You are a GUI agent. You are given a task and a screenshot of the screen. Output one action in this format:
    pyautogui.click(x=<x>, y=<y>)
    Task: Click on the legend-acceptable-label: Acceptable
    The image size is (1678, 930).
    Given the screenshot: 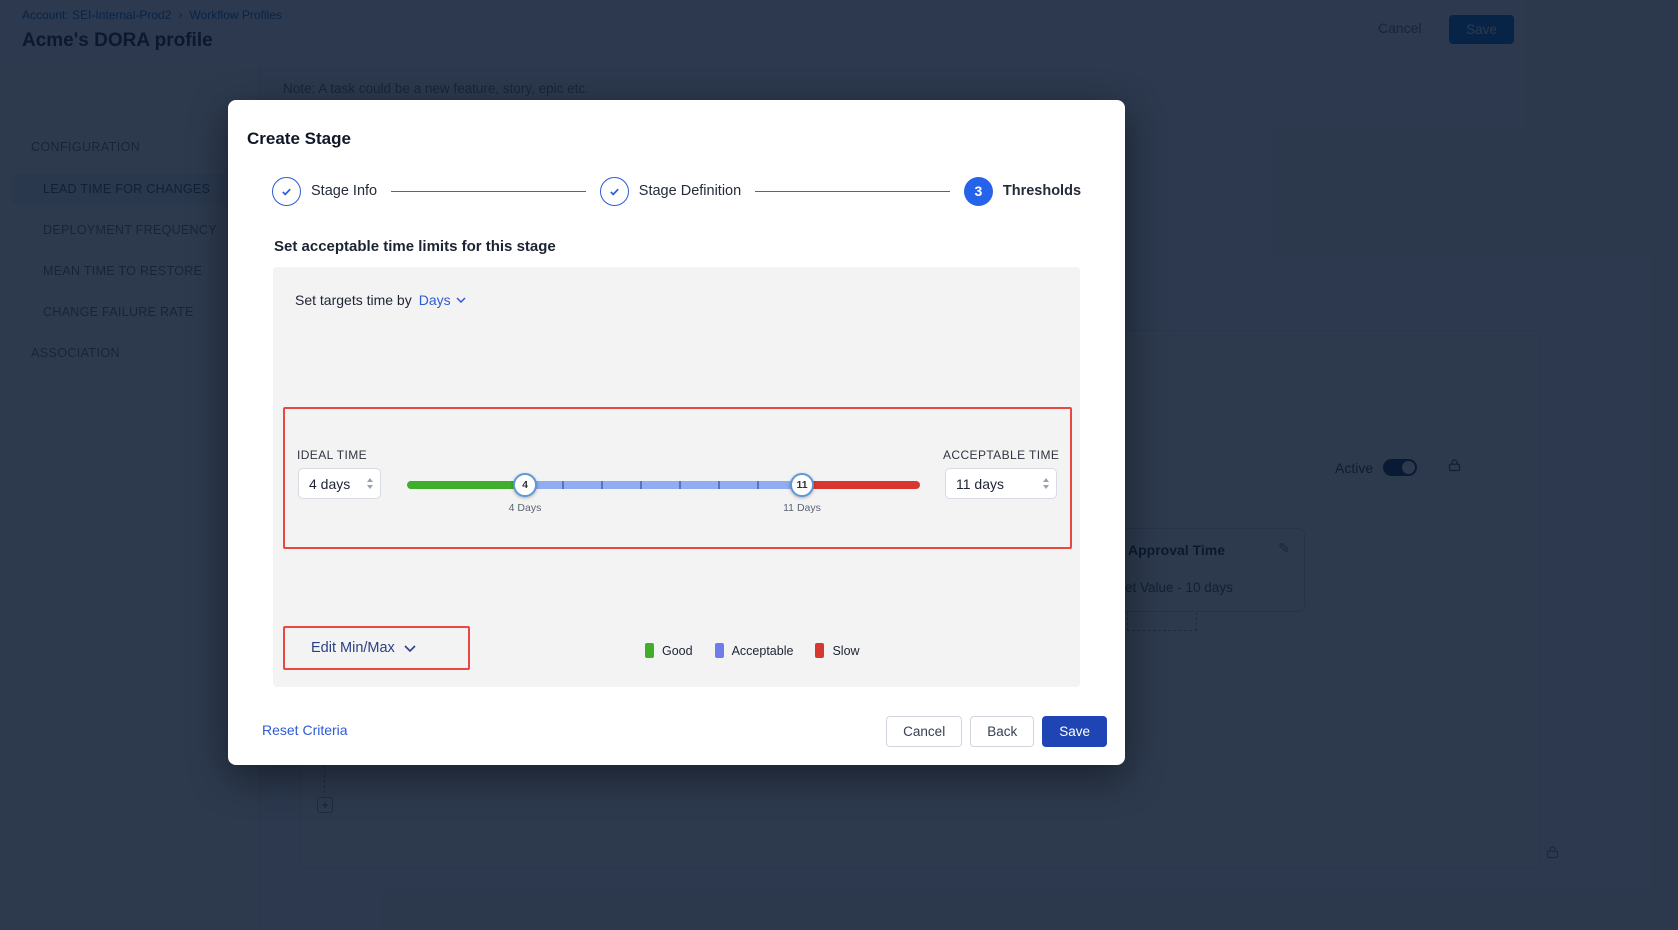 What is the action you would take?
    pyautogui.click(x=762, y=650)
    